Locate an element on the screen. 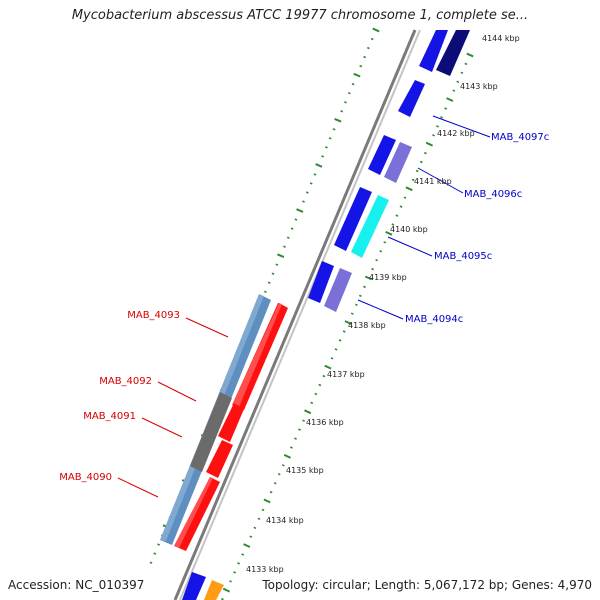 This screenshot has width=600, height=600. gene-label-mab-4096c: MAB_4096c is located at coordinates (493, 194).